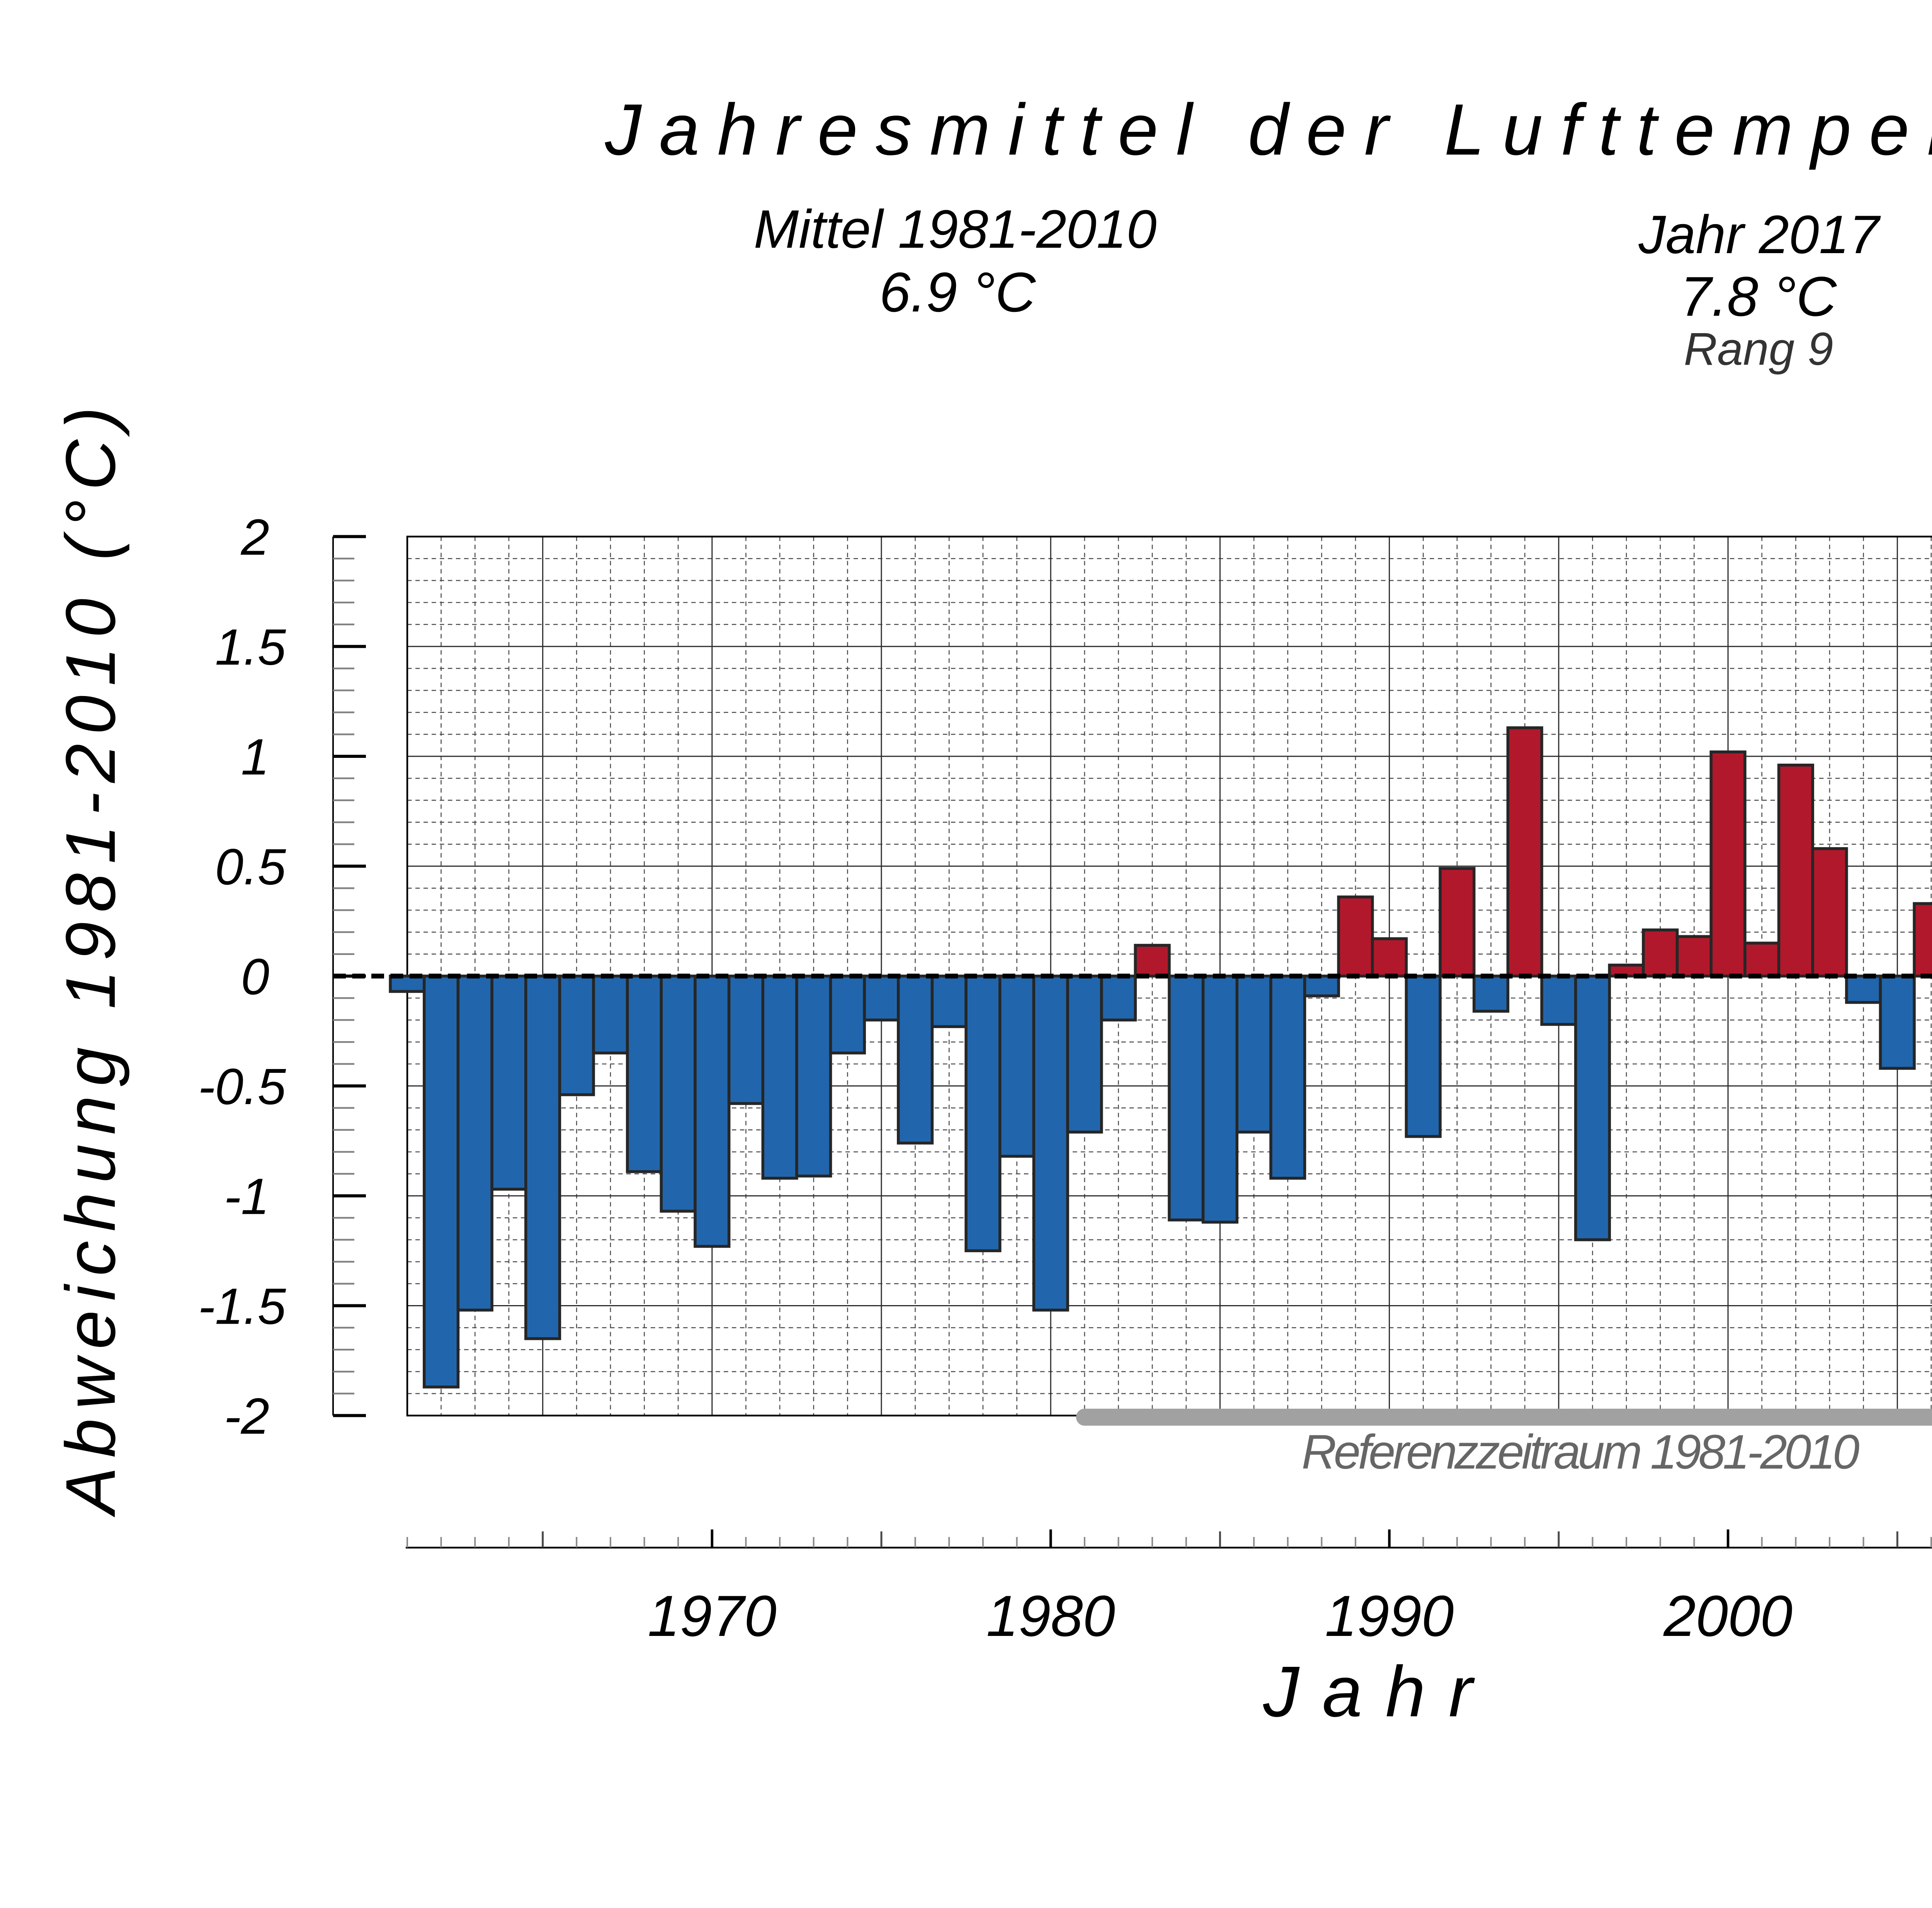  What do you see at coordinates (1758, 296) in the screenshot?
I see `svg-text: 7.8 °C` at bounding box center [1758, 296].